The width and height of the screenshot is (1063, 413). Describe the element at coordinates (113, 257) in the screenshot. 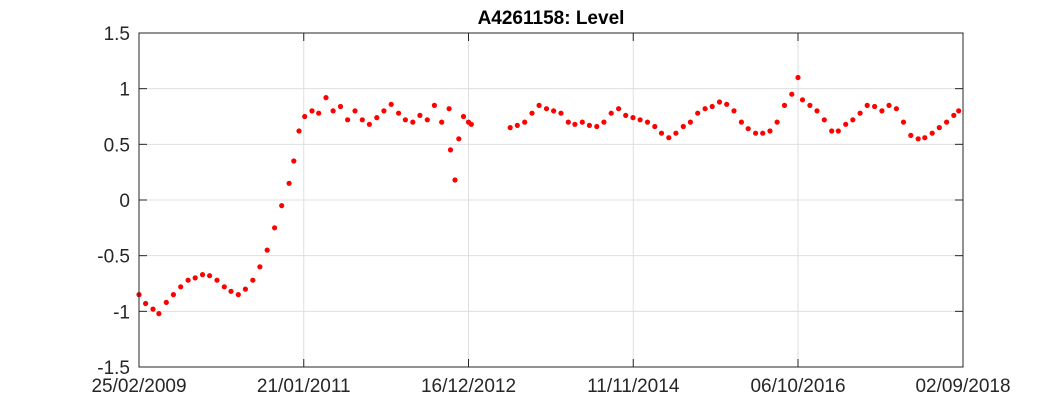

I see `y-tick-label: -0.5` at that location.